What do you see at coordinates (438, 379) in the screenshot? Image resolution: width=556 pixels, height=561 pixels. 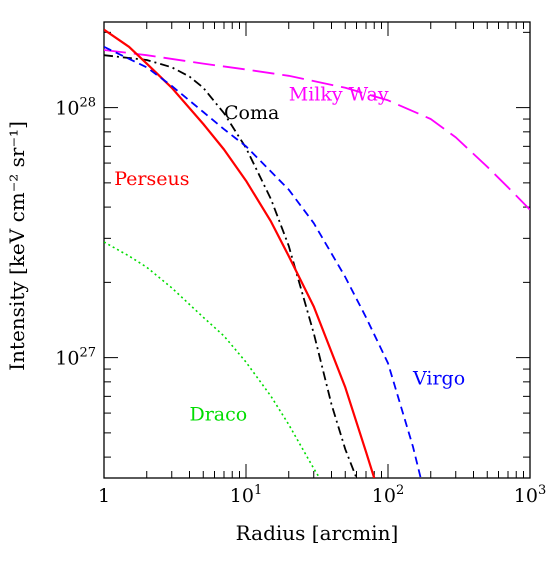 I see `series-label-virgo: Virgo` at bounding box center [438, 379].